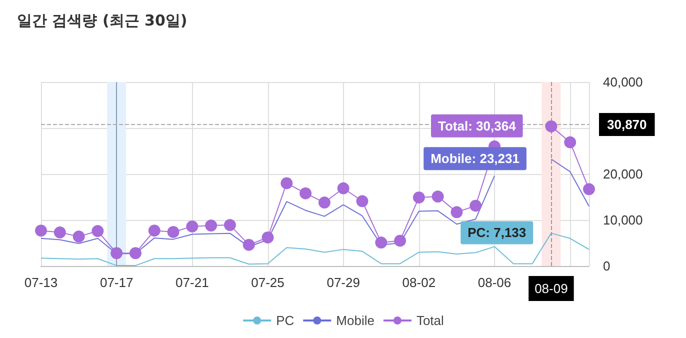  What do you see at coordinates (627, 124) in the screenshot?
I see `ref-line-label: 30,870` at bounding box center [627, 124].